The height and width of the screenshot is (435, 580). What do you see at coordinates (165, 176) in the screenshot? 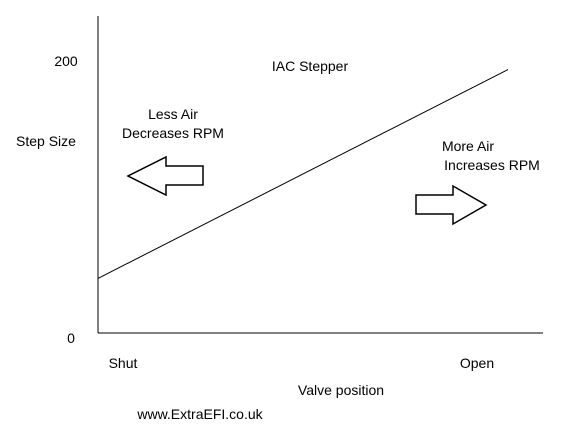
I see `left-arrow-icon` at bounding box center [165, 176].